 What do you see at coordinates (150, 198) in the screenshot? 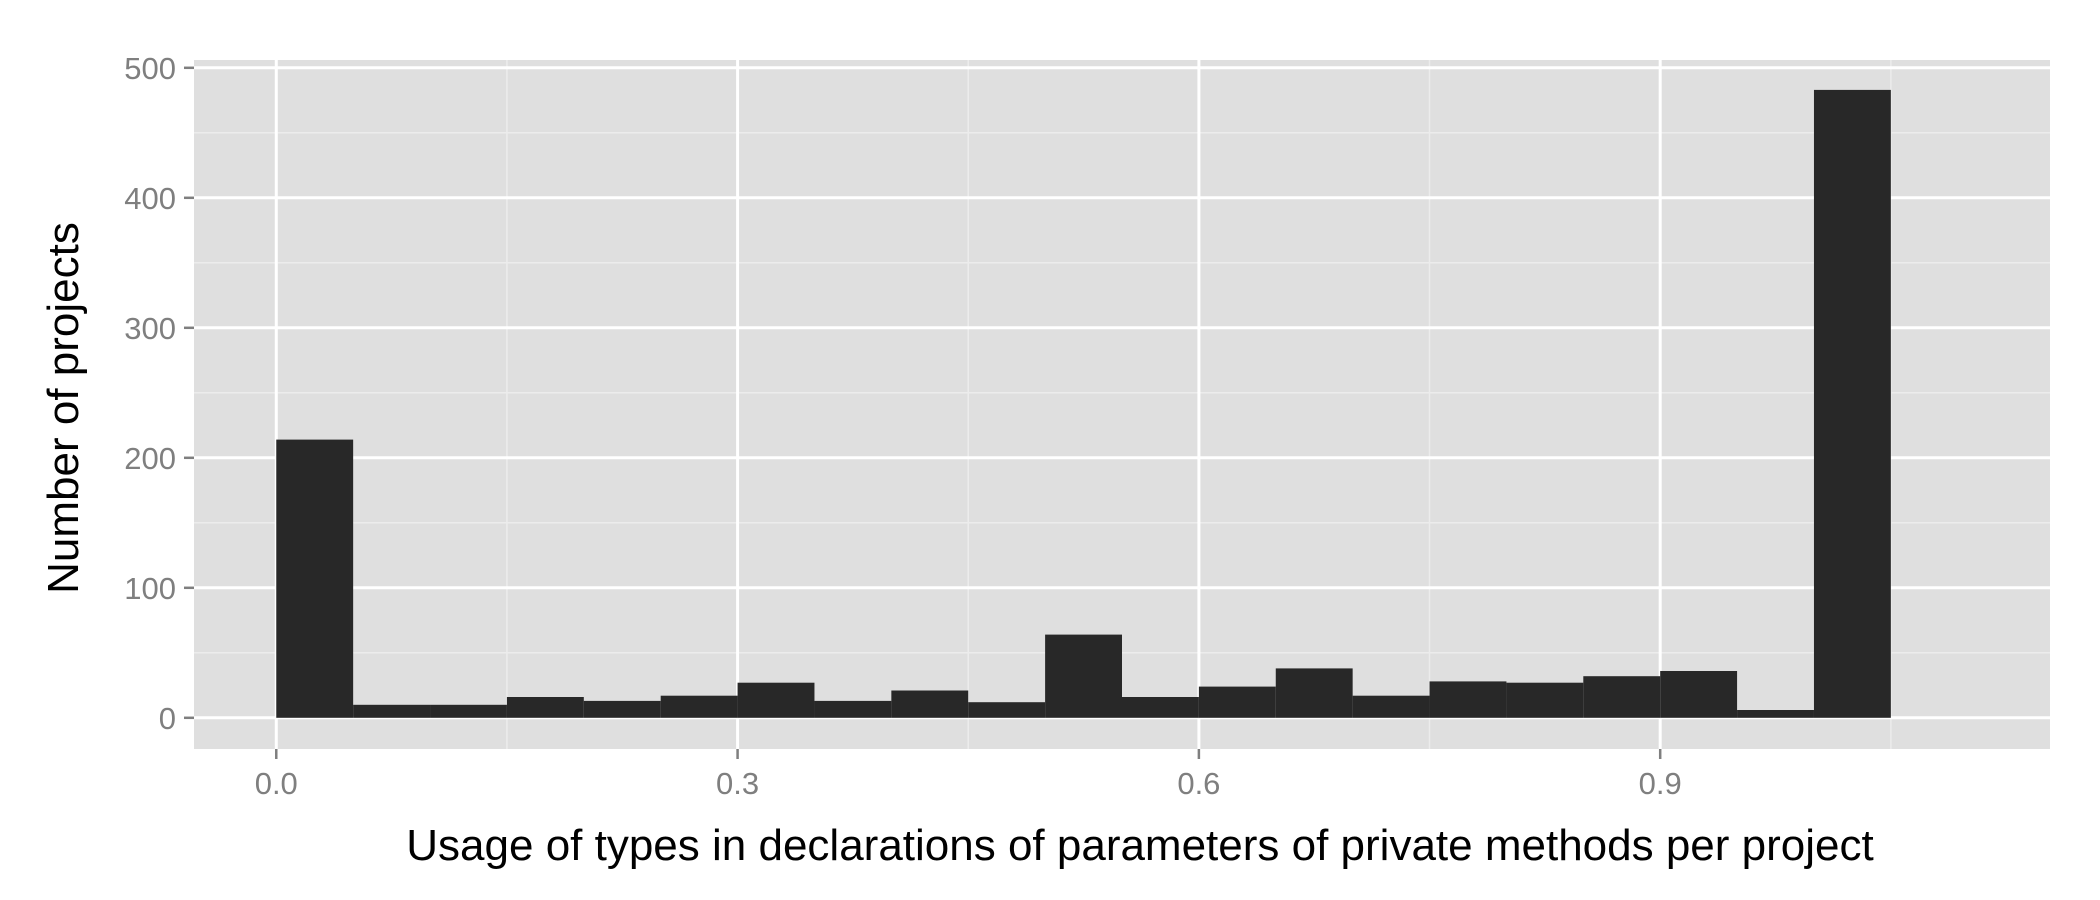
I see `y-tick-label: 400` at bounding box center [150, 198].